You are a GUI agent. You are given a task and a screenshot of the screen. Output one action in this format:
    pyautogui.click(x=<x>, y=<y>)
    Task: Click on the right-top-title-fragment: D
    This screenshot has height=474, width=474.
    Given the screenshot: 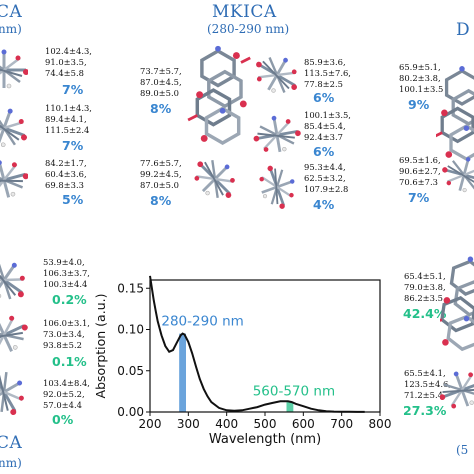 What is the action you would take?
    pyautogui.click(x=463, y=30)
    